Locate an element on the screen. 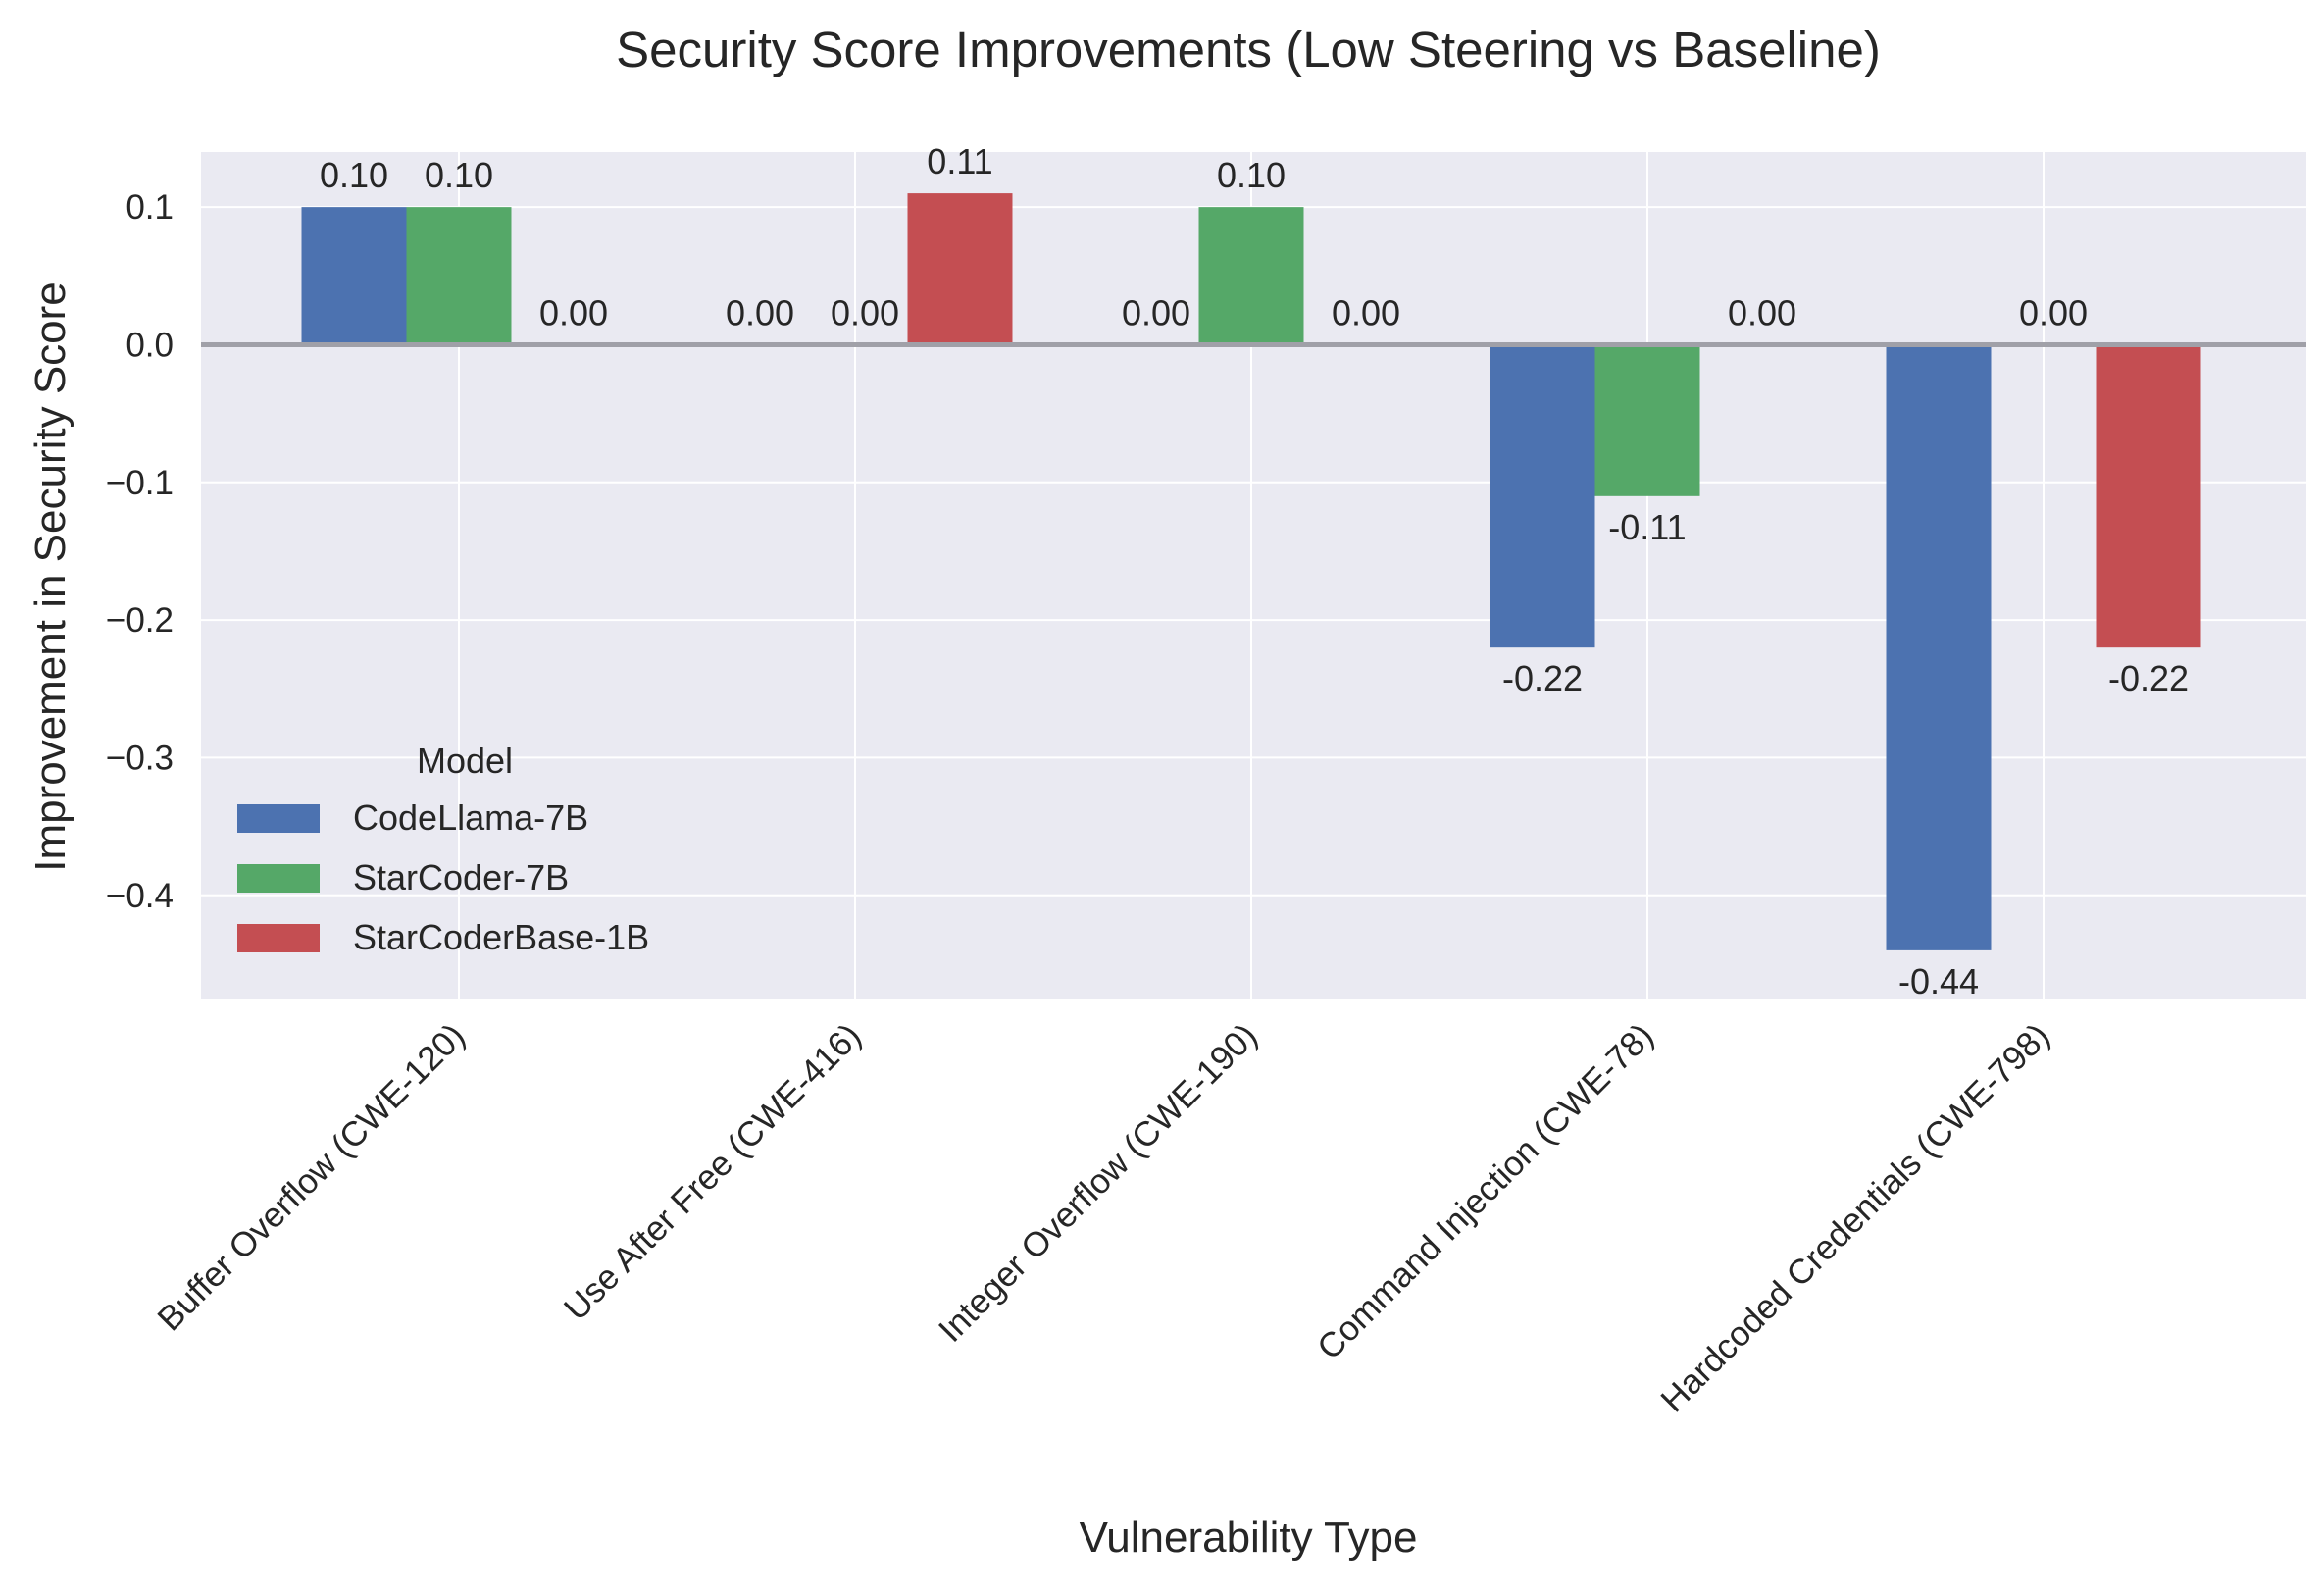 This screenshot has width=2324, height=1589. y-axis-label: Improvement in Security Score is located at coordinates (50, 577).